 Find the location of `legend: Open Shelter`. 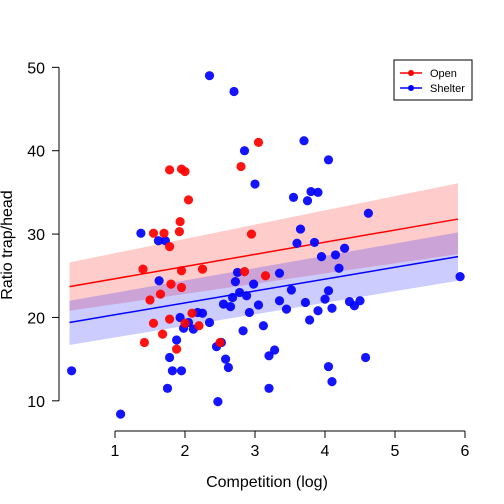

legend: Open Shelter is located at coordinates (433, 80).